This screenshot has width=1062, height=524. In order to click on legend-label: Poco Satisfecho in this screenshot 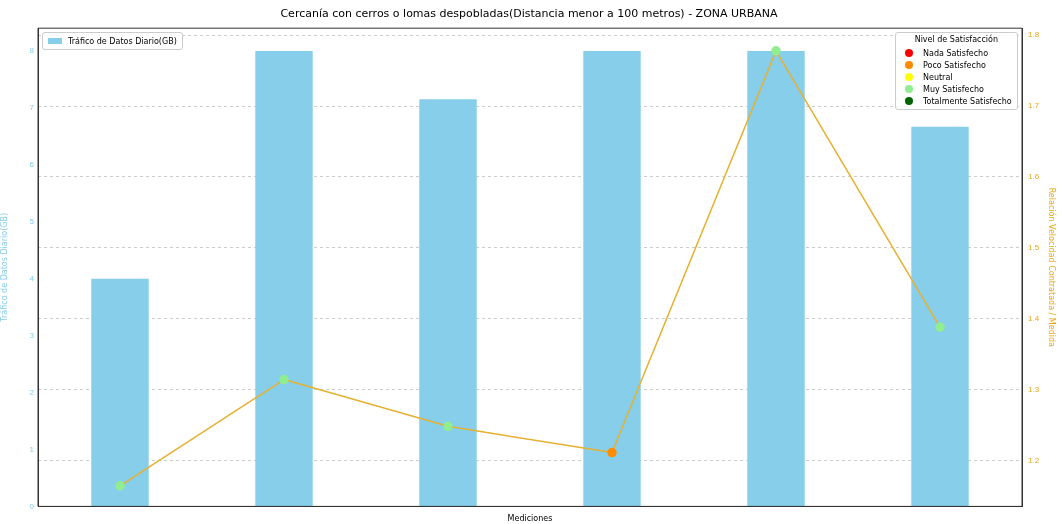, I will do `click(954, 65)`.